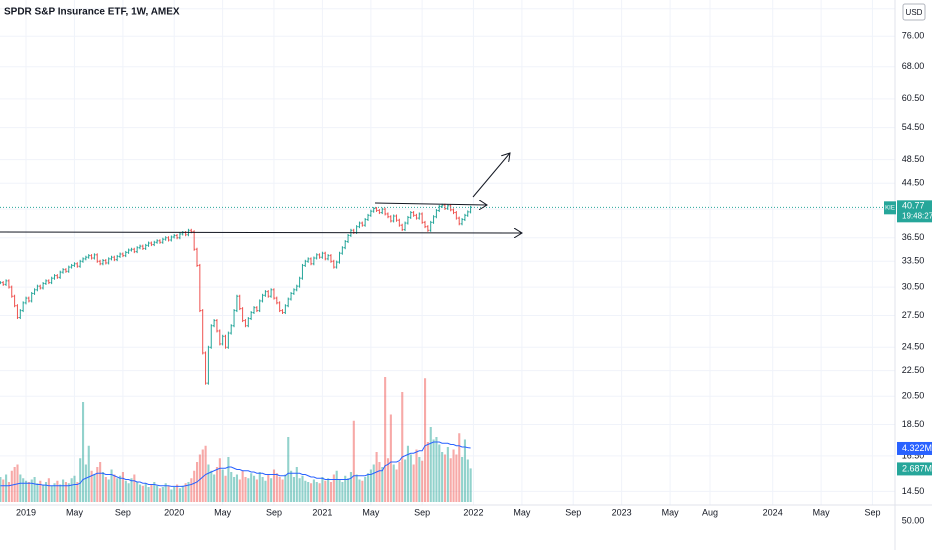 Image resolution: width=932 pixels, height=550 pixels. Describe the element at coordinates (235, 464) in the screenshot. I see `volume-ma-line` at that location.